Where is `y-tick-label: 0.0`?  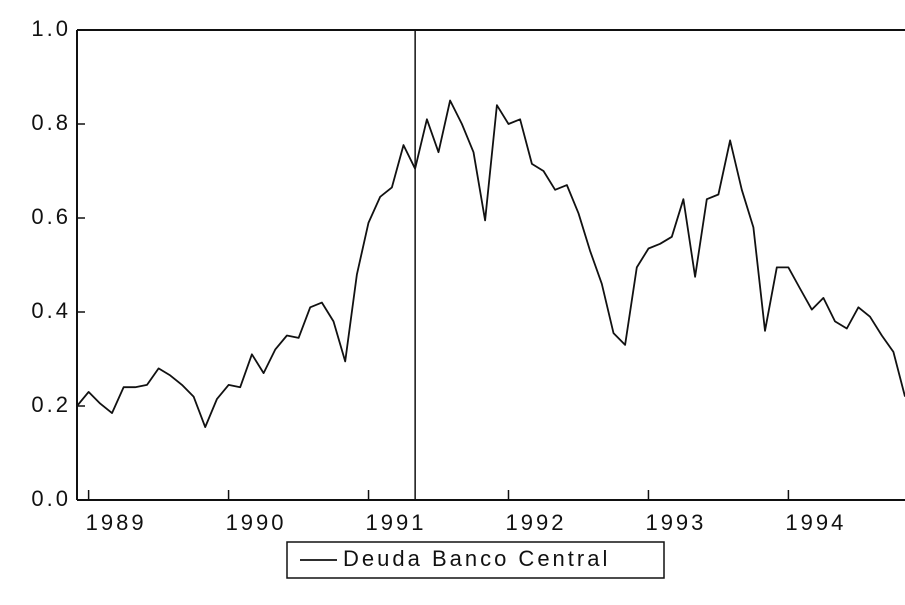
y-tick-label: 0.0 is located at coordinates (51, 498).